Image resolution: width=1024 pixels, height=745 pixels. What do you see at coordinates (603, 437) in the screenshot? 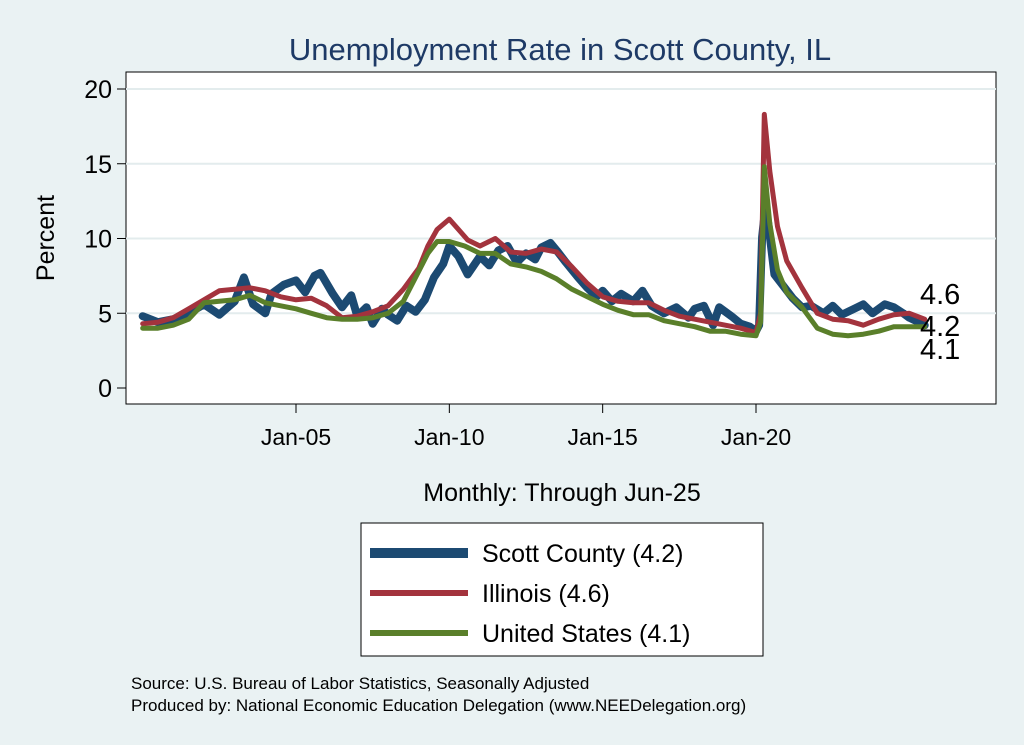
I see `x-tick-label: Jan-15` at bounding box center [603, 437].